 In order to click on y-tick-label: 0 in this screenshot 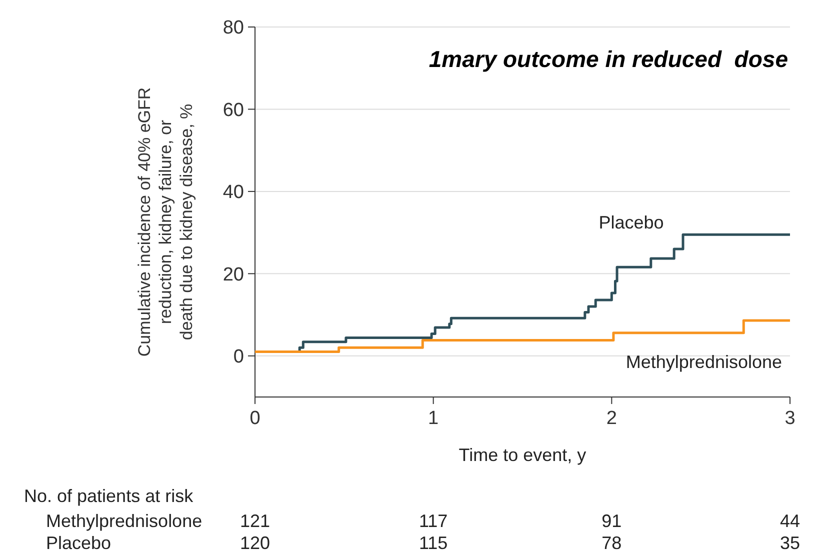, I will do `click(238, 357)`.